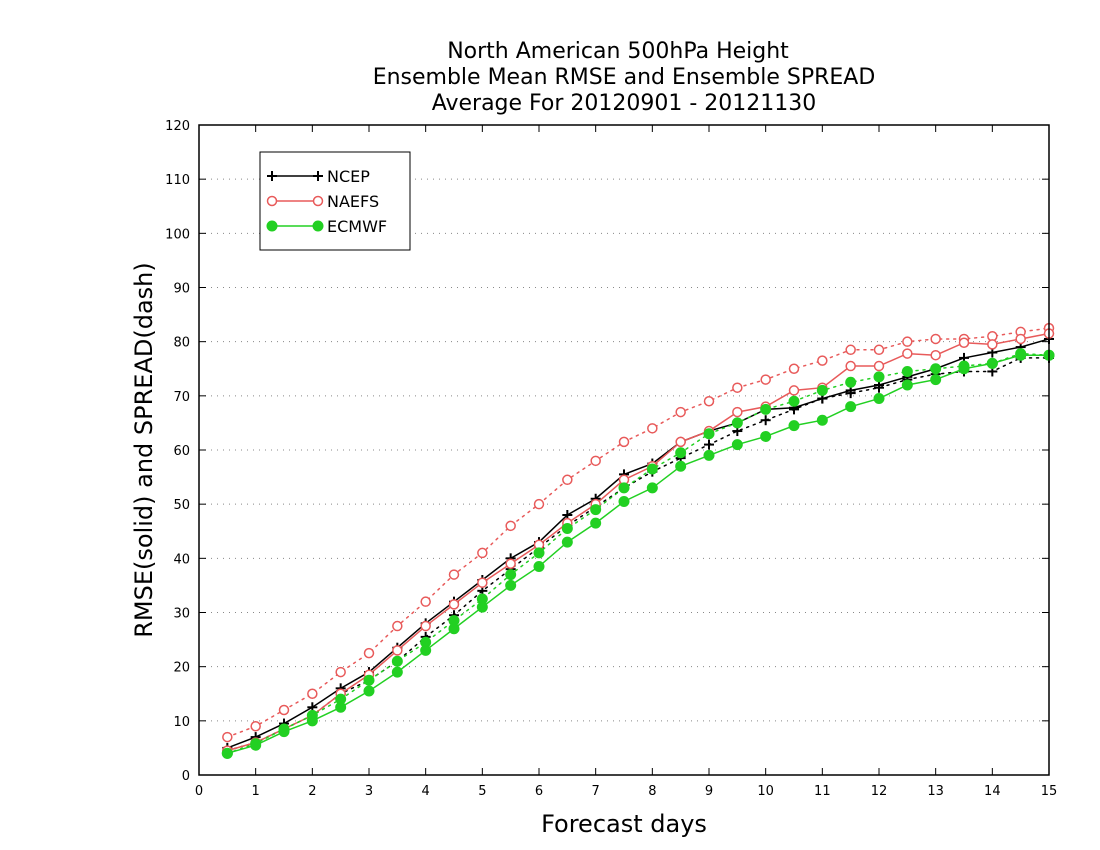 The height and width of the screenshot is (850, 1100). Describe the element at coordinates (765, 791) in the screenshot. I see `x-tick-label: 10` at that location.